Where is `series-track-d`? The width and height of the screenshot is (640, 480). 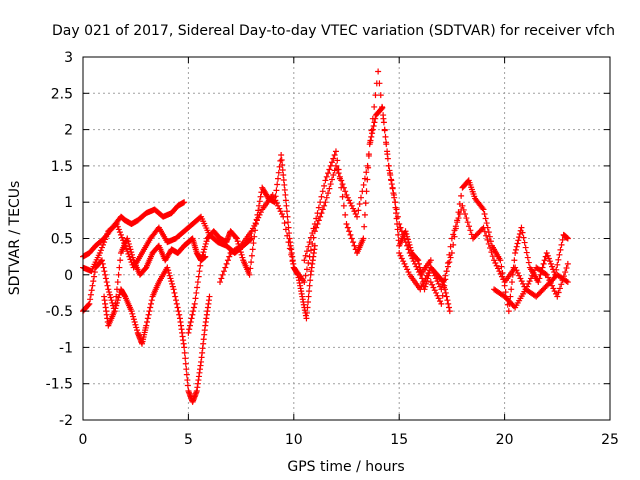
series-track-d is located at coordinates (157, 334).